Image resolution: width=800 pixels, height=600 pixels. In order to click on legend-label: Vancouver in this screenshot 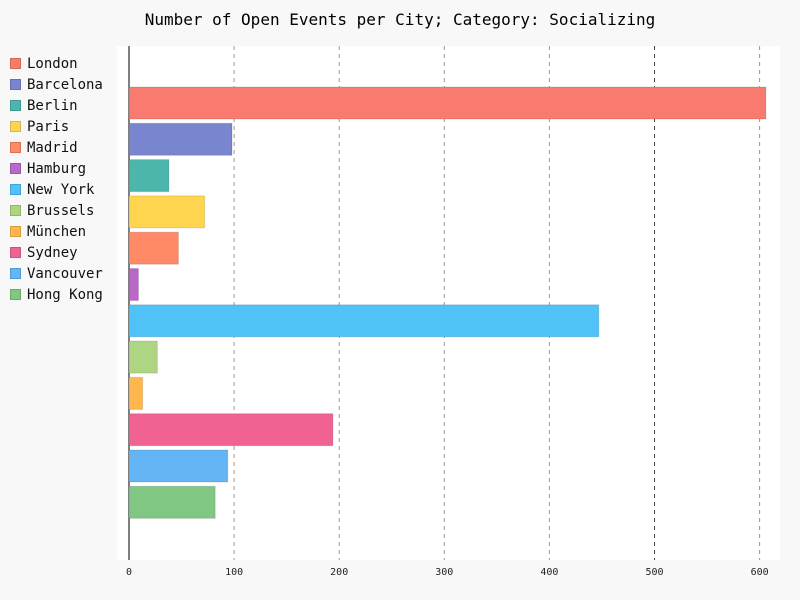, I will do `click(65, 273)`.